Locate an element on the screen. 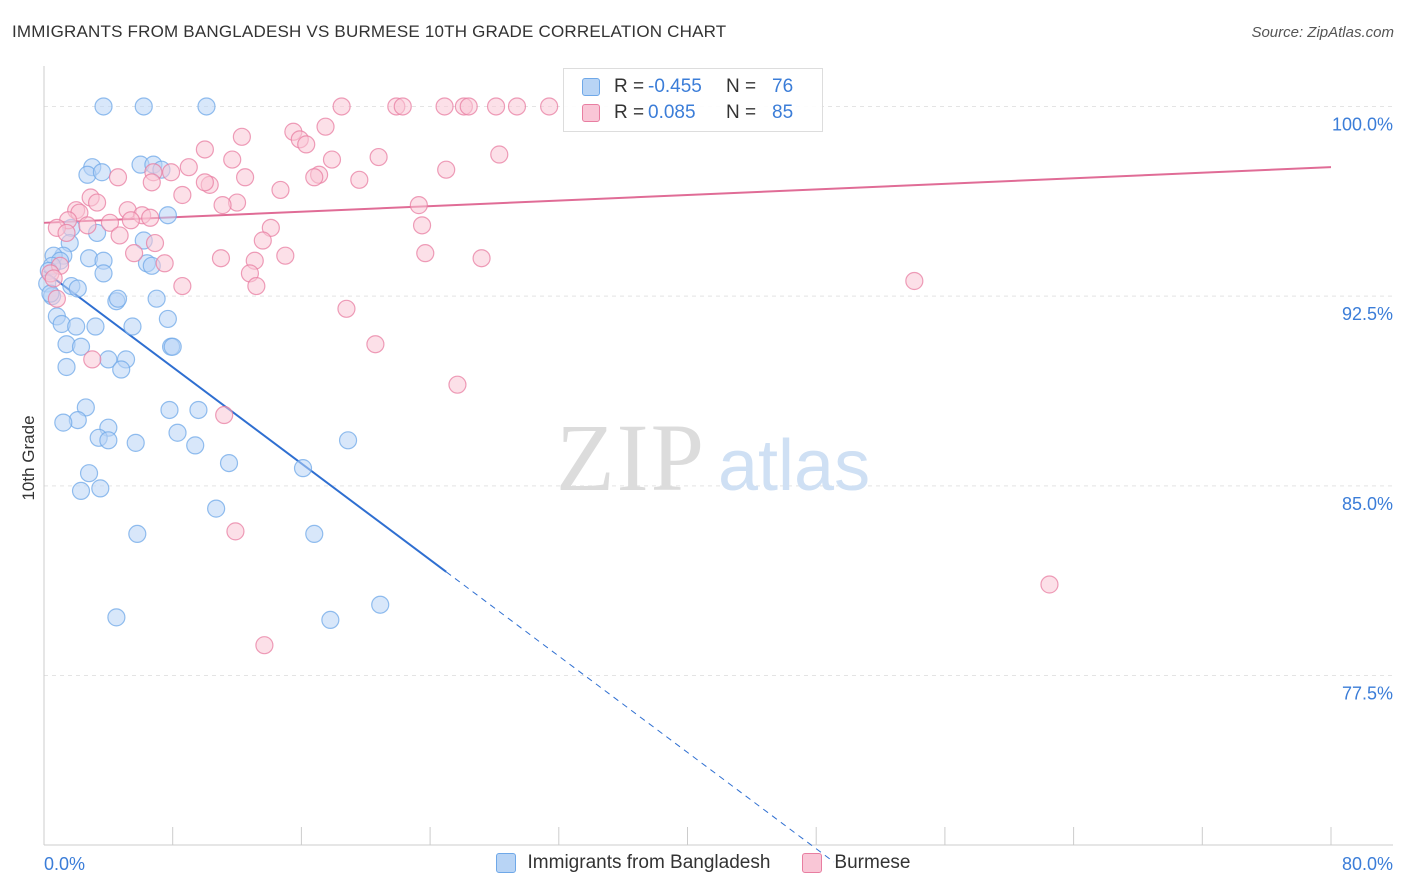  trend-line-bangladesh is located at coordinates (245, 421).